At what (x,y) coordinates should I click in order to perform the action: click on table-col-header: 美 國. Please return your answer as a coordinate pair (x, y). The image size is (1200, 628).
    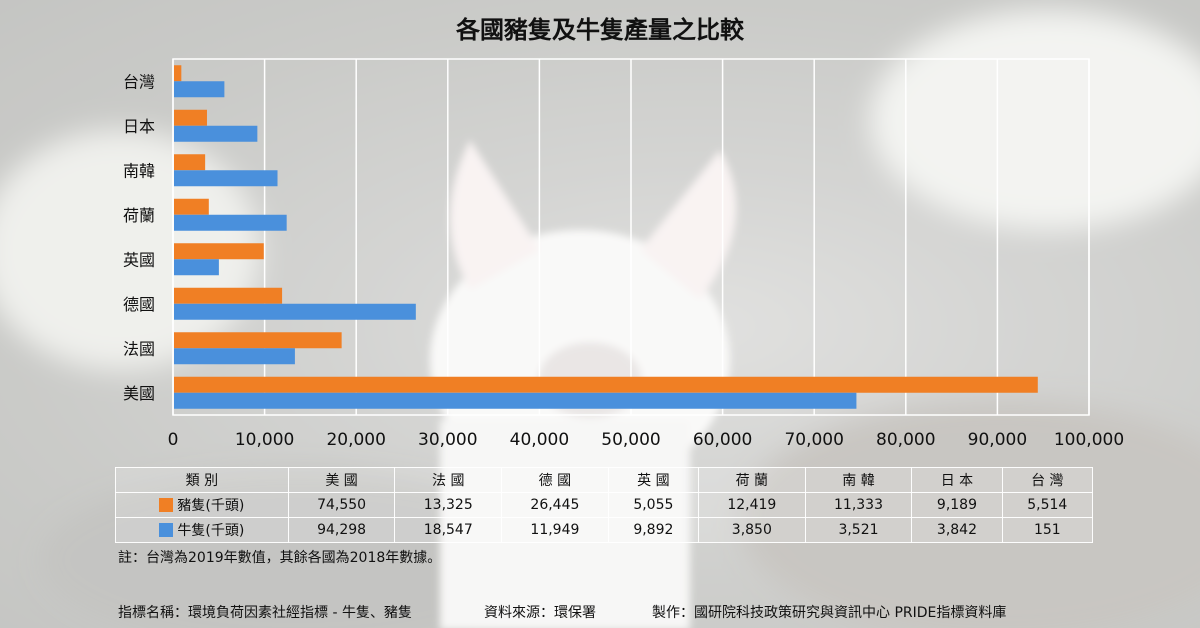
    Looking at the image, I should click on (341, 480).